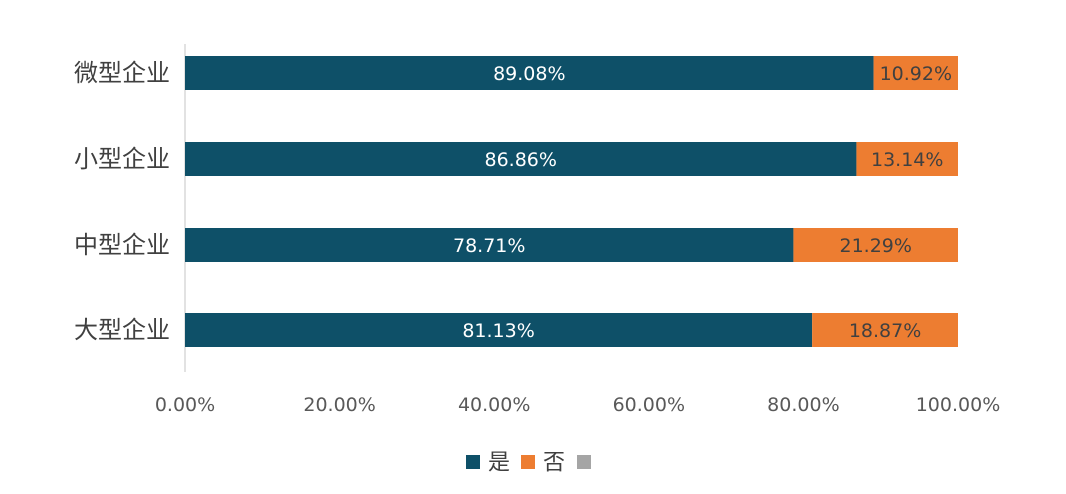  I want to click on legend-label: 是, so click(499, 463).